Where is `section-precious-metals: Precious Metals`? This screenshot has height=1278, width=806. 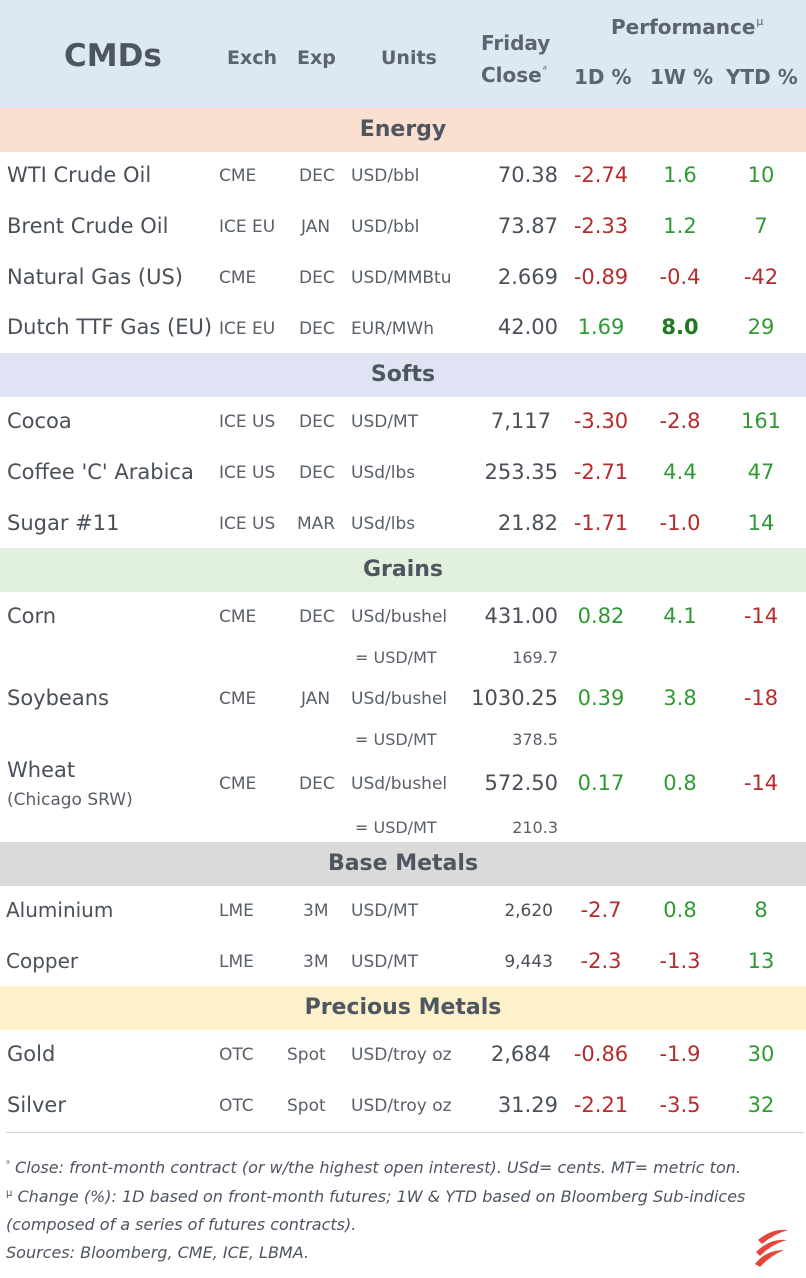
section-precious-metals: Precious Metals is located at coordinates (403, 1008).